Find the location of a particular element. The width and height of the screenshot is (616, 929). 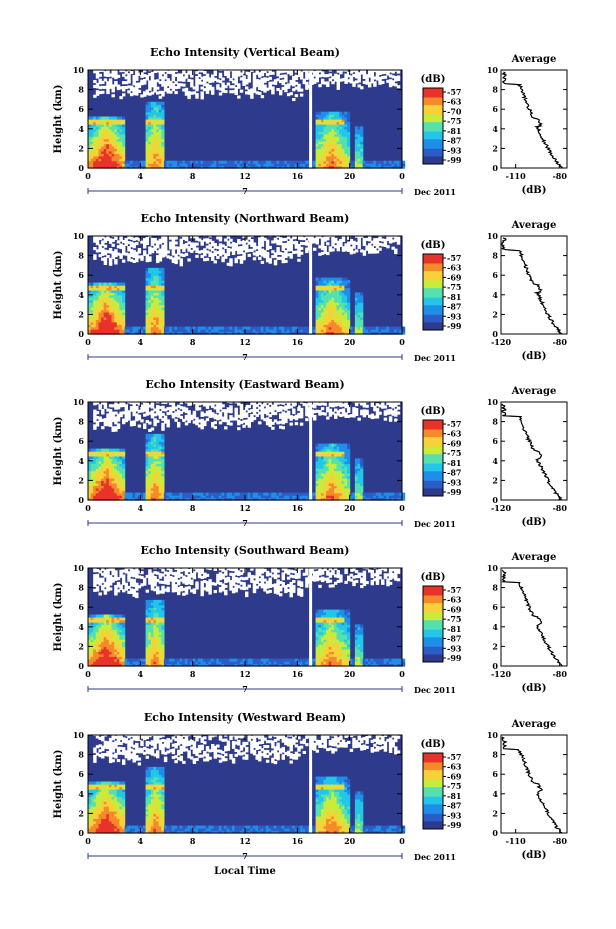

y-tick-label: 6 is located at coordinates (81, 275).